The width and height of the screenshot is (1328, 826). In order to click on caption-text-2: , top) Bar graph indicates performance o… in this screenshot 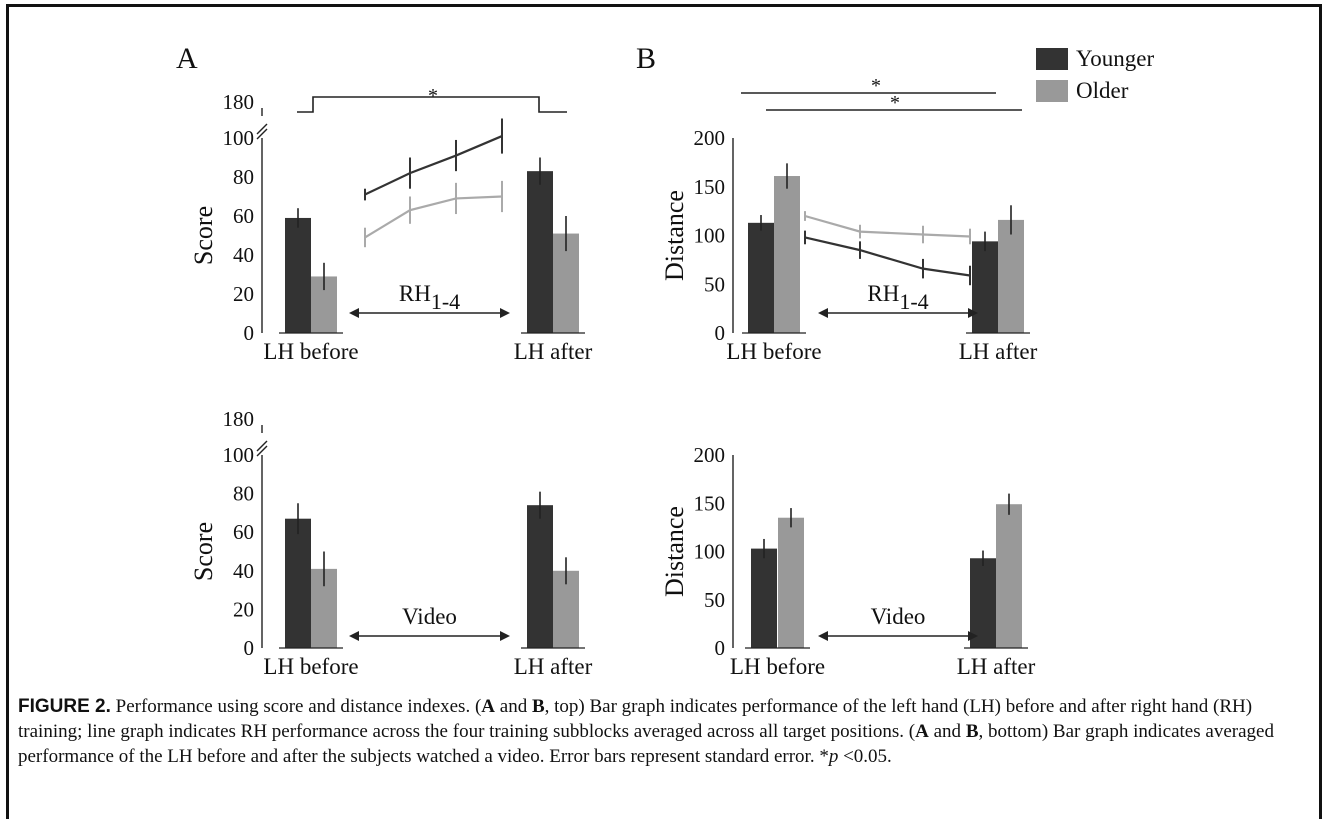, I will do `click(635, 719)`.